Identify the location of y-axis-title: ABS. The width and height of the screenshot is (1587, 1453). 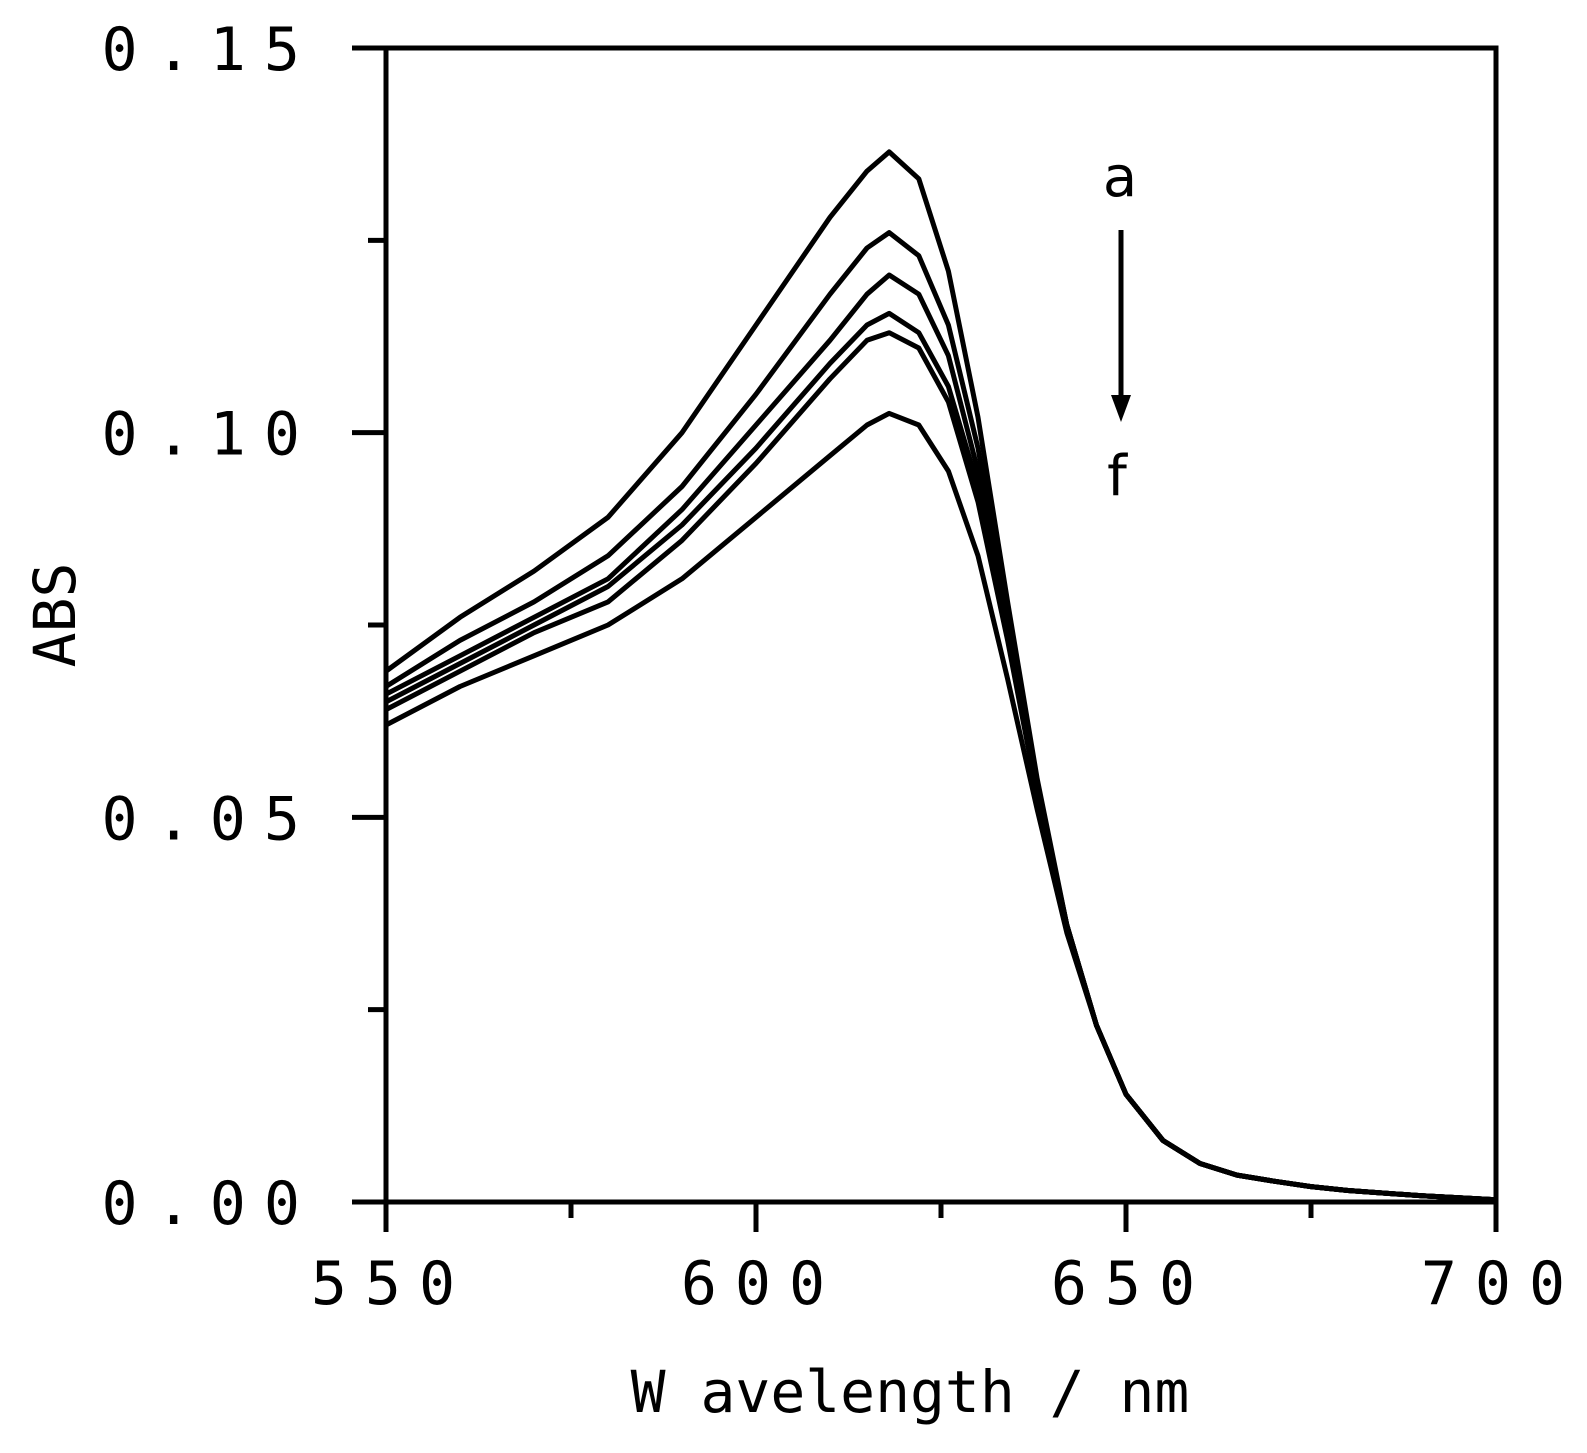
(55, 615).